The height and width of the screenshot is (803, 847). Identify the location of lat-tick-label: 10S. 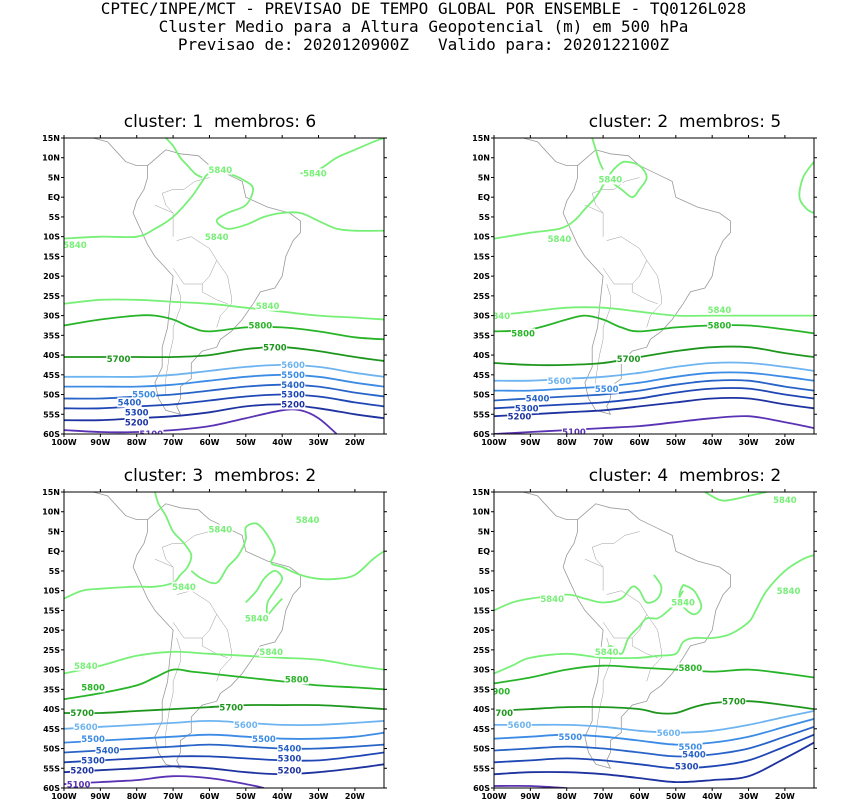
(51, 591).